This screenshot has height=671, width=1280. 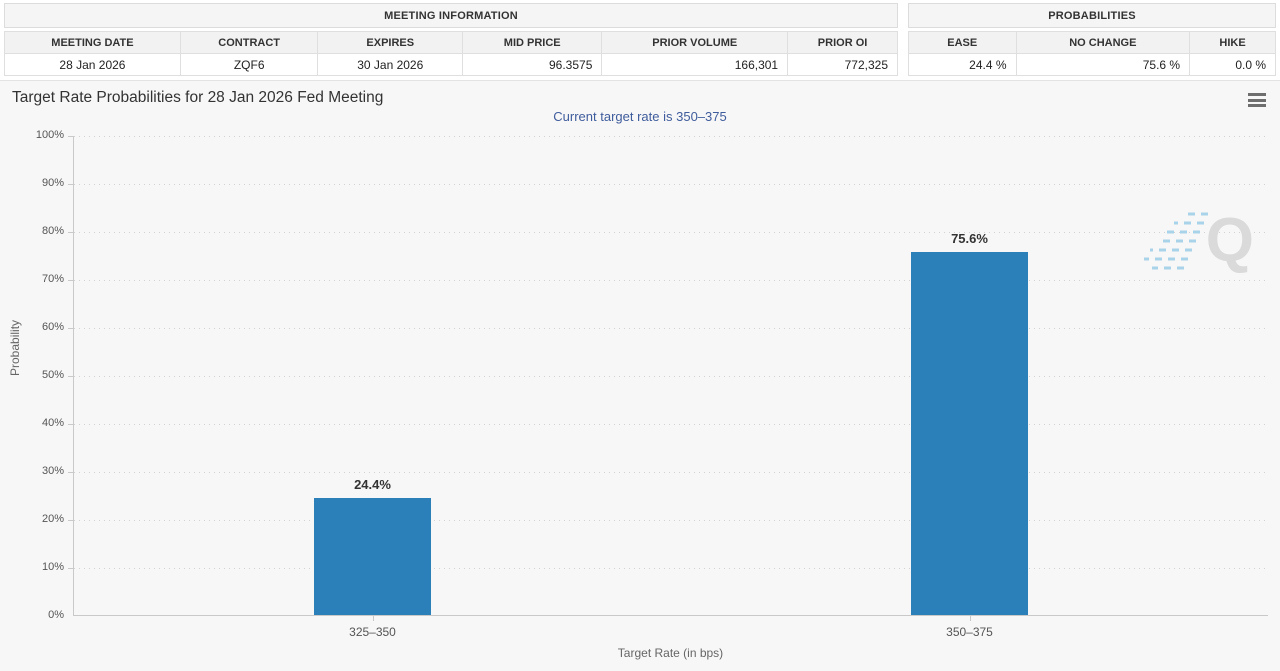 What do you see at coordinates (249, 42) in the screenshot?
I see `col-contract: CONTRACT` at bounding box center [249, 42].